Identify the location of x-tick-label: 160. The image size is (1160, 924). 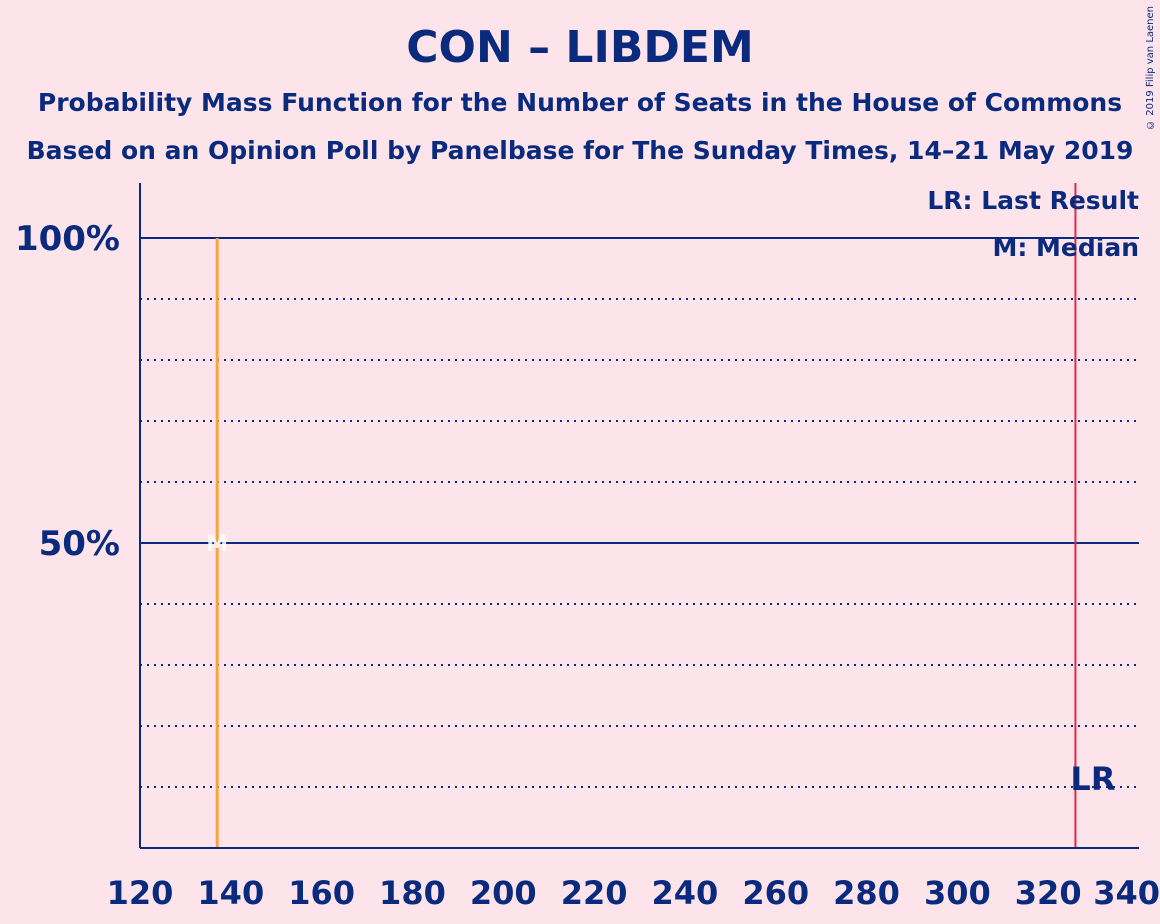
(321, 893).